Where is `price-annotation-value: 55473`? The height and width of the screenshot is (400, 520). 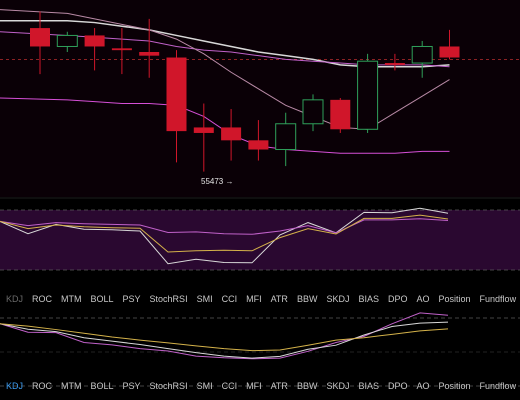 price-annotation-value: 55473 is located at coordinates (212, 181).